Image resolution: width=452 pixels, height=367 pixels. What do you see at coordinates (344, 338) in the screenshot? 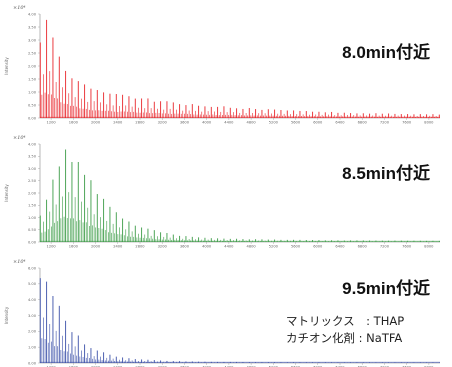
I see `cation-agent-label: カチオン化剤 : NaTFA` at bounding box center [344, 338].